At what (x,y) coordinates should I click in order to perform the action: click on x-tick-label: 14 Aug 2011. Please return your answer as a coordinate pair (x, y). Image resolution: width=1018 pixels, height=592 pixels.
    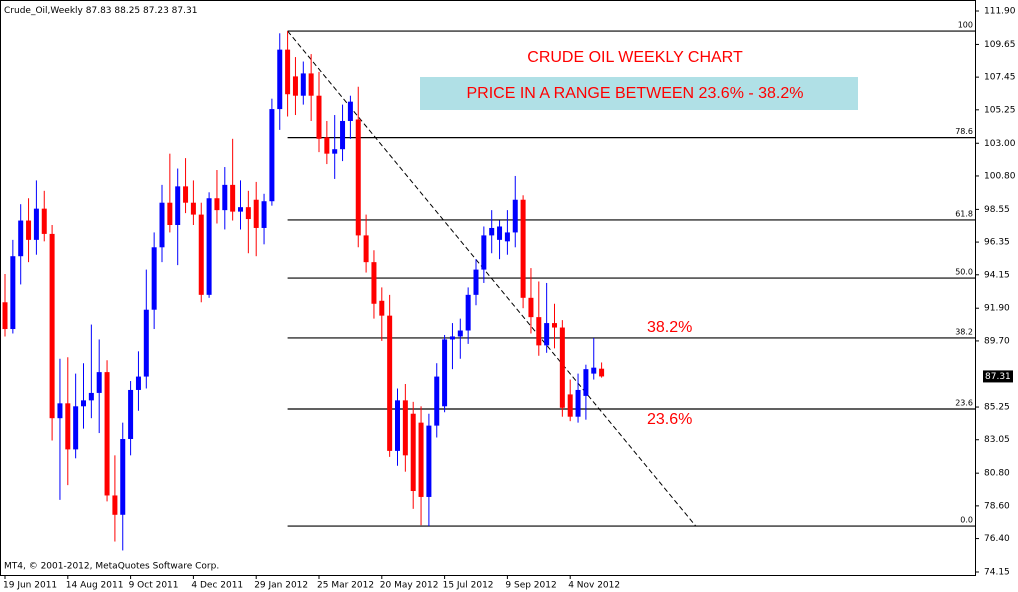
    Looking at the image, I should click on (95, 586).